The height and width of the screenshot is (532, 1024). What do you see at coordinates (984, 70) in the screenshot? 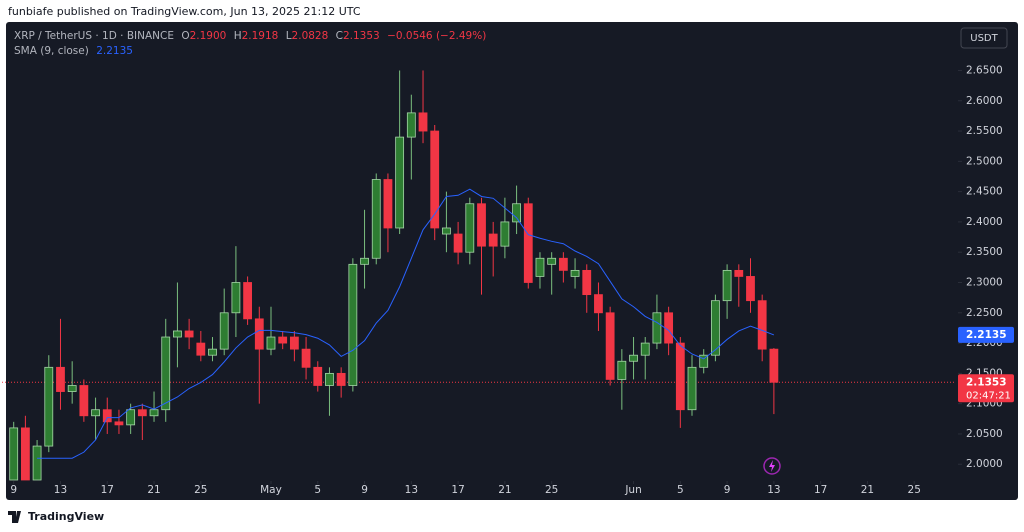
I see `y-tick-label: 2.6500` at bounding box center [984, 70].